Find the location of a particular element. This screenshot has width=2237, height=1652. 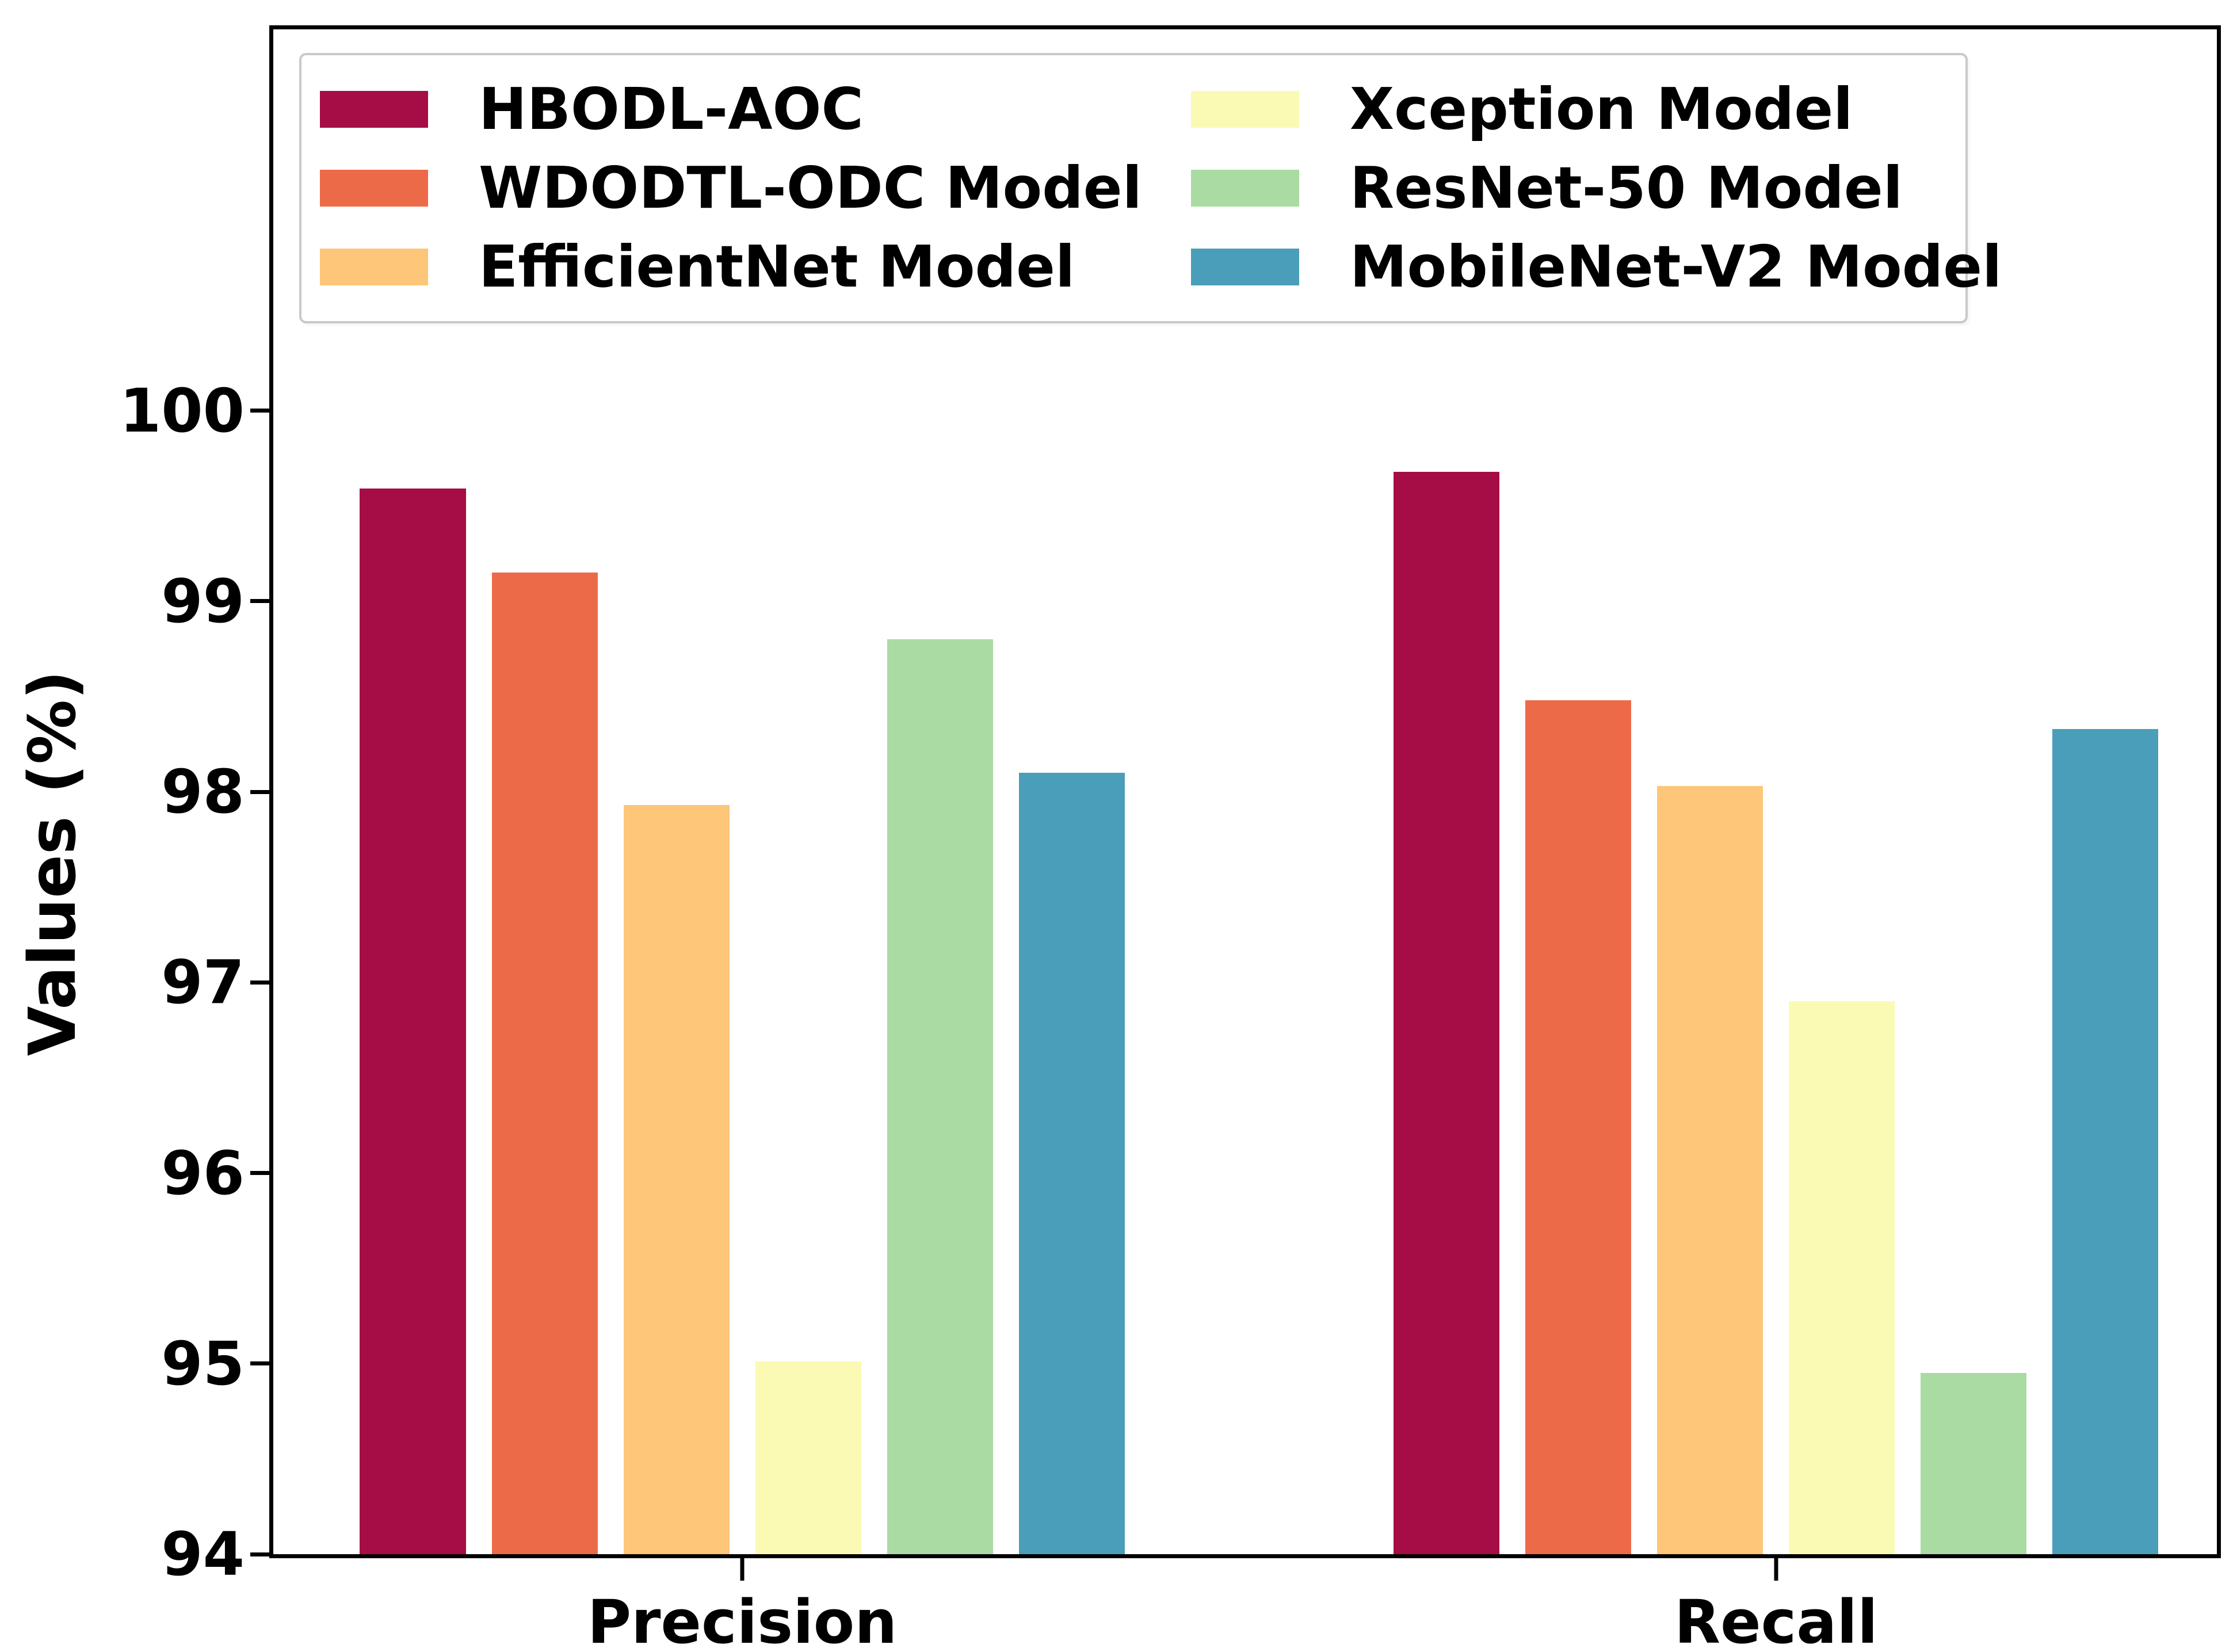

legend-item-mobilenet-v2-model: MobileNet-V2 Model is located at coordinates (1596, 266).